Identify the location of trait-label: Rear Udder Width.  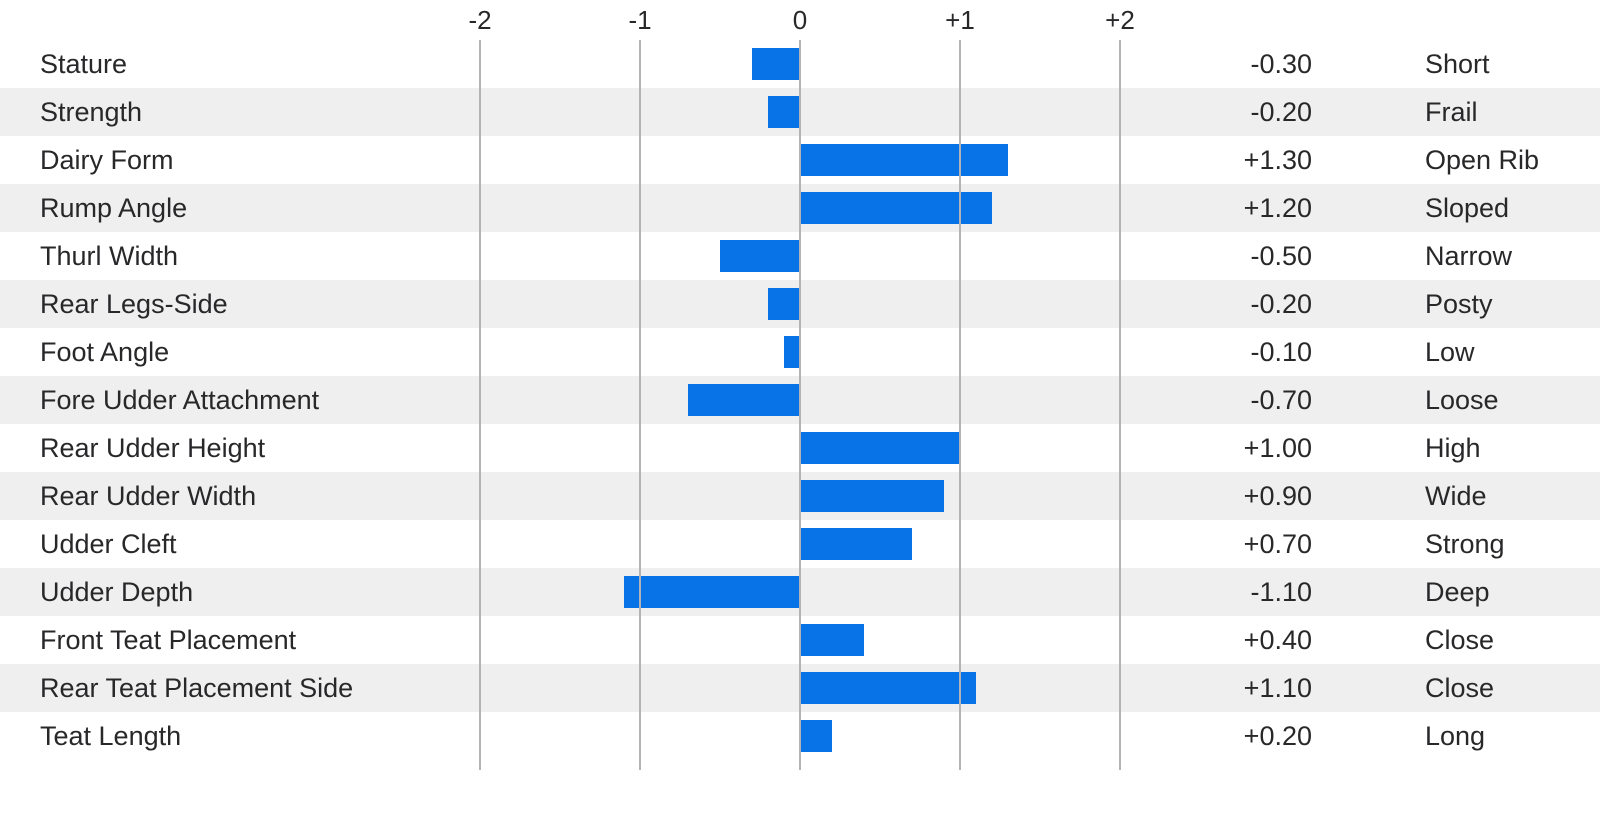
(148, 496).